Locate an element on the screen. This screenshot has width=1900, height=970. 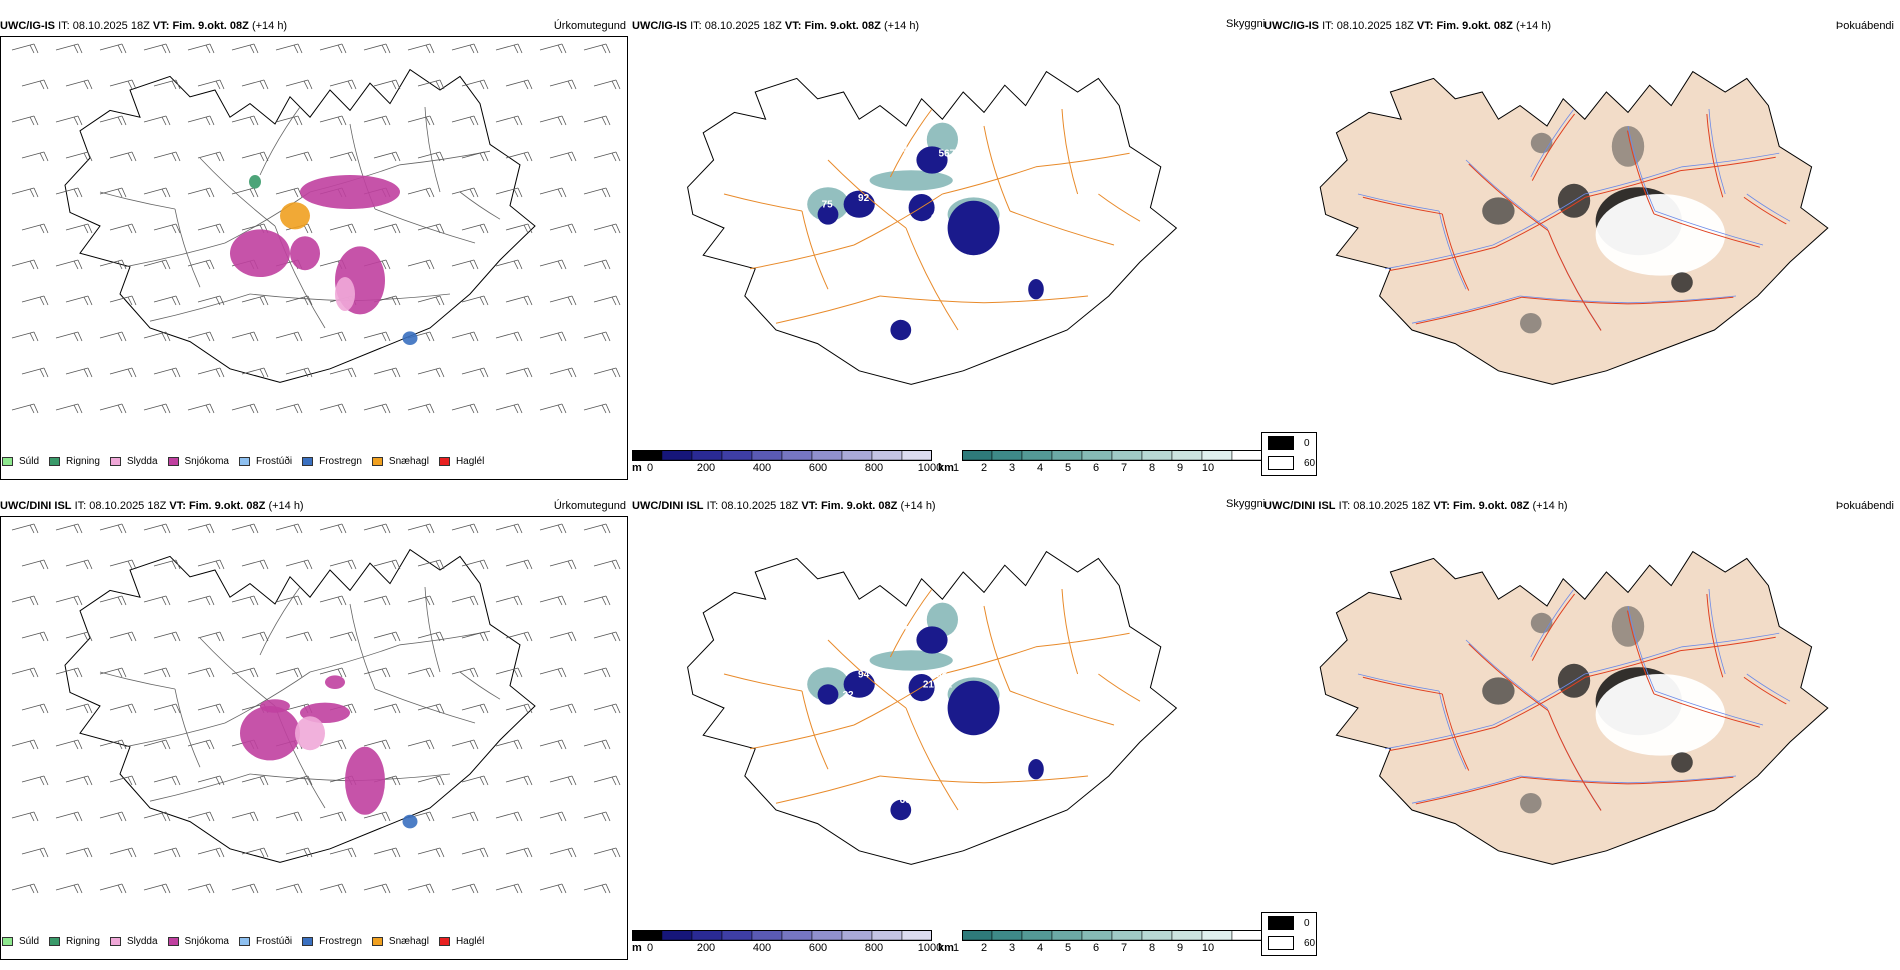
fog-legend-item: 0 is located at coordinates (1289, 443).